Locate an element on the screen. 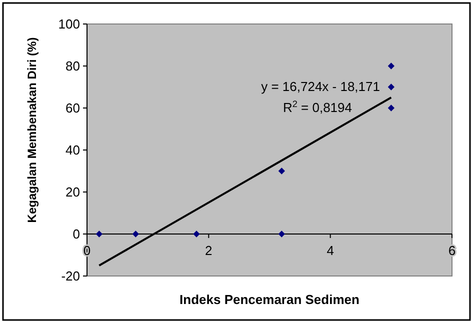 This screenshot has width=474, height=325. y-axis-title: Kegagalan Membenakan Diri (%) is located at coordinates (32, 130).